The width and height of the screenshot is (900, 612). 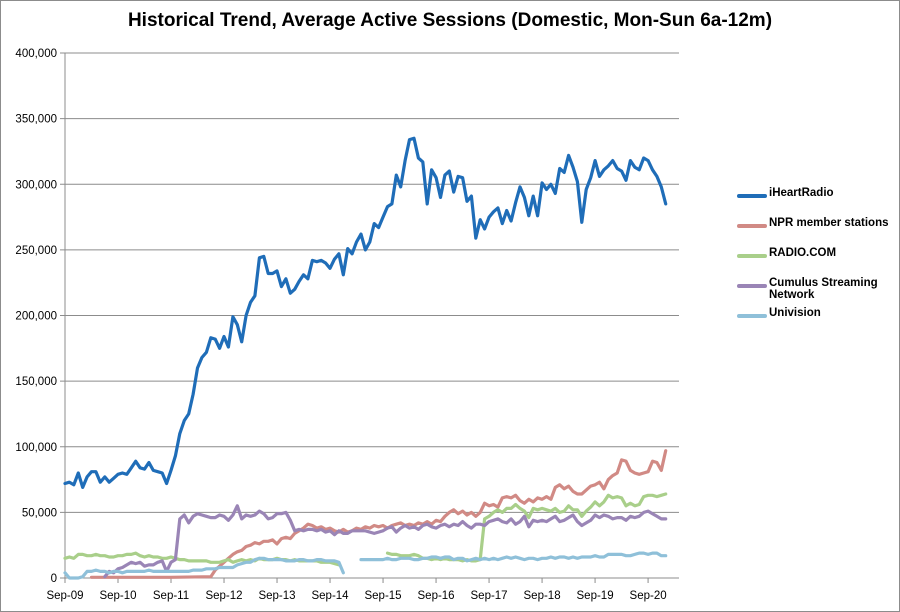 What do you see at coordinates (803, 253) in the screenshot?
I see `legend-label: RADIO.COM` at bounding box center [803, 253].